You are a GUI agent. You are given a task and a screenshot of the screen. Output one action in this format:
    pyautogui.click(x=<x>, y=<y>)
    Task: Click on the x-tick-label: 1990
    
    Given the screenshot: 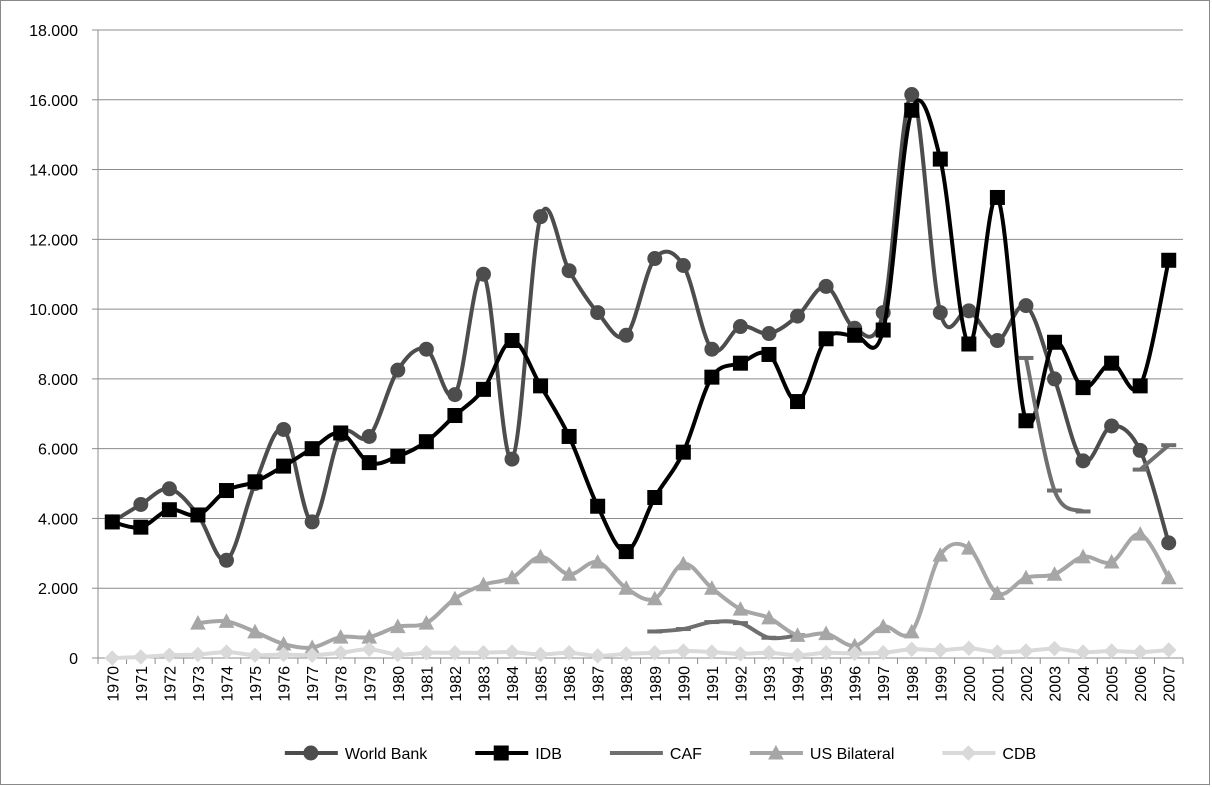 What is the action you would take?
    pyautogui.click(x=684, y=684)
    